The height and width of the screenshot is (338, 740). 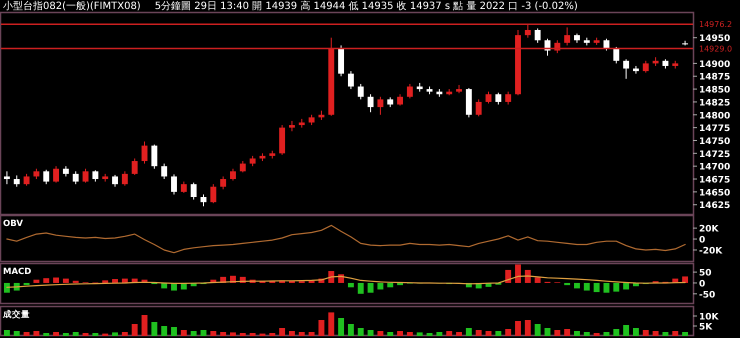 What do you see at coordinates (714, 39) in the screenshot?
I see `y-tick-label: 14950` at bounding box center [714, 39].